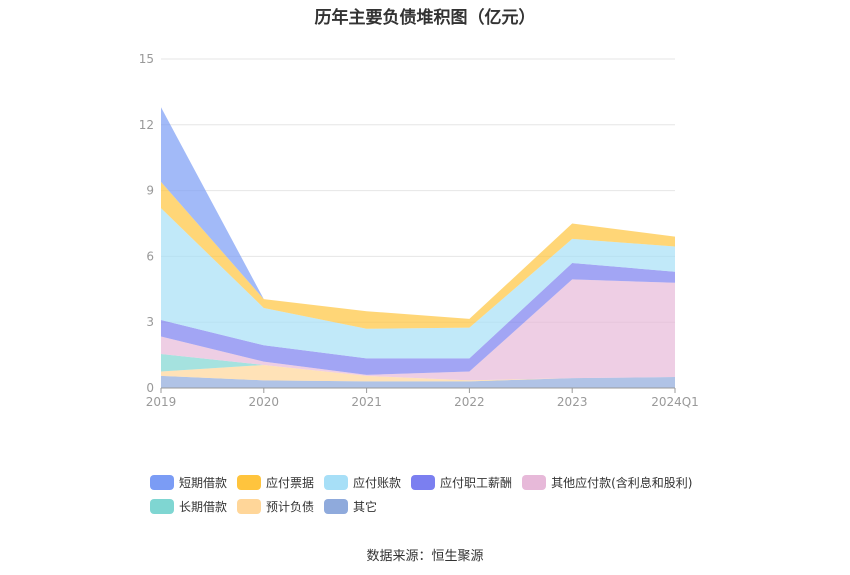 Image resolution: width=850 pixels, height=575 pixels. I want to click on legend-item: 应付票据, so click(275, 482).